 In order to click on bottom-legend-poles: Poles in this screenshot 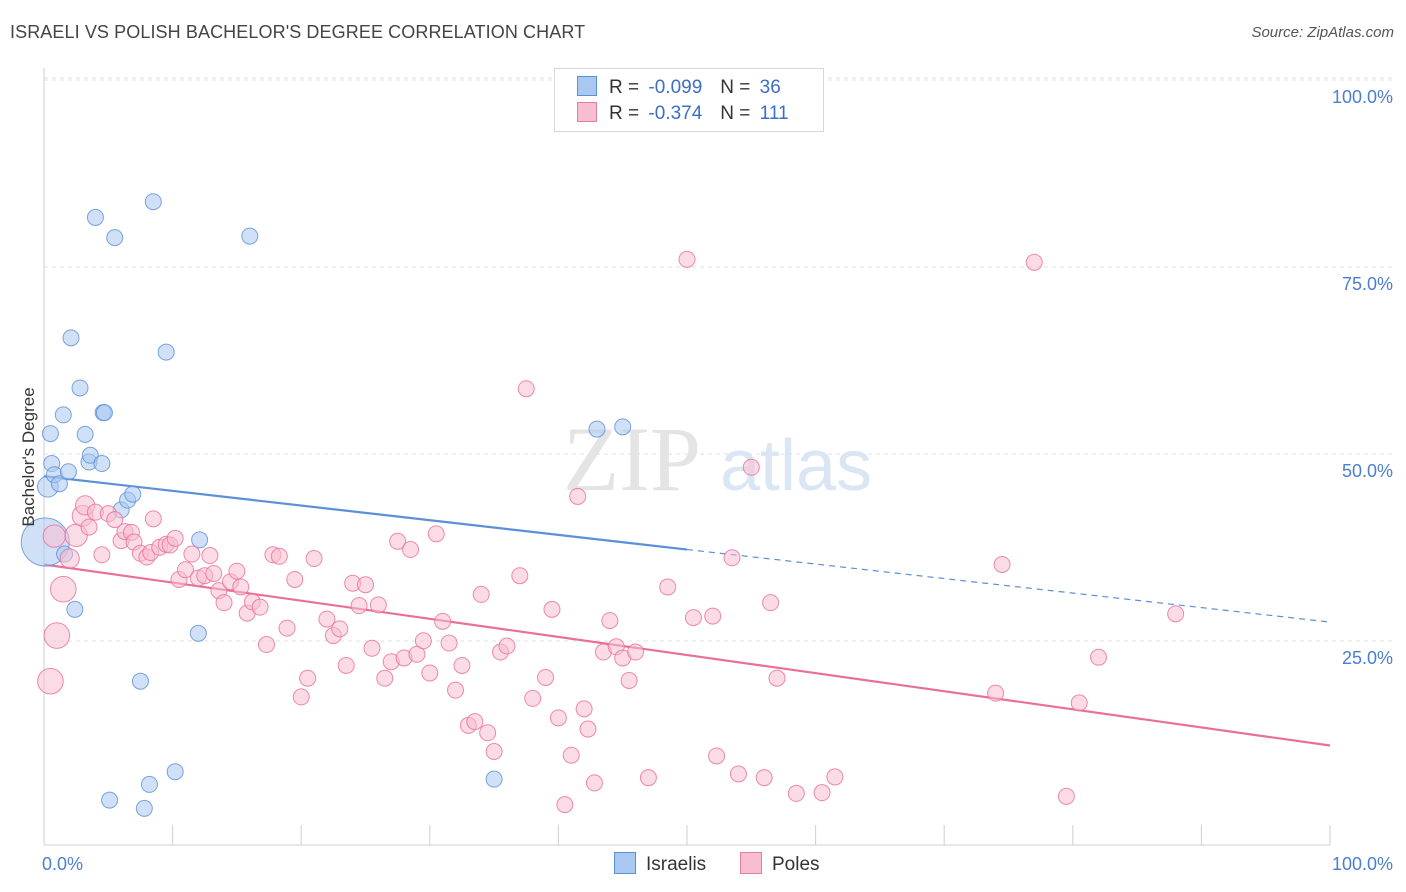, I will do `click(780, 864)`.